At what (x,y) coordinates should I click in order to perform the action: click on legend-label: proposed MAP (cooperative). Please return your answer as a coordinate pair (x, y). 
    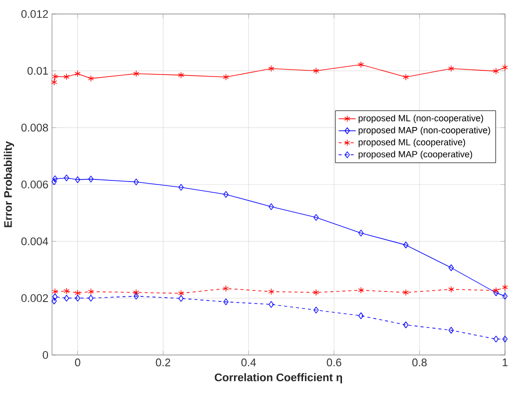
    Looking at the image, I should click on (415, 155).